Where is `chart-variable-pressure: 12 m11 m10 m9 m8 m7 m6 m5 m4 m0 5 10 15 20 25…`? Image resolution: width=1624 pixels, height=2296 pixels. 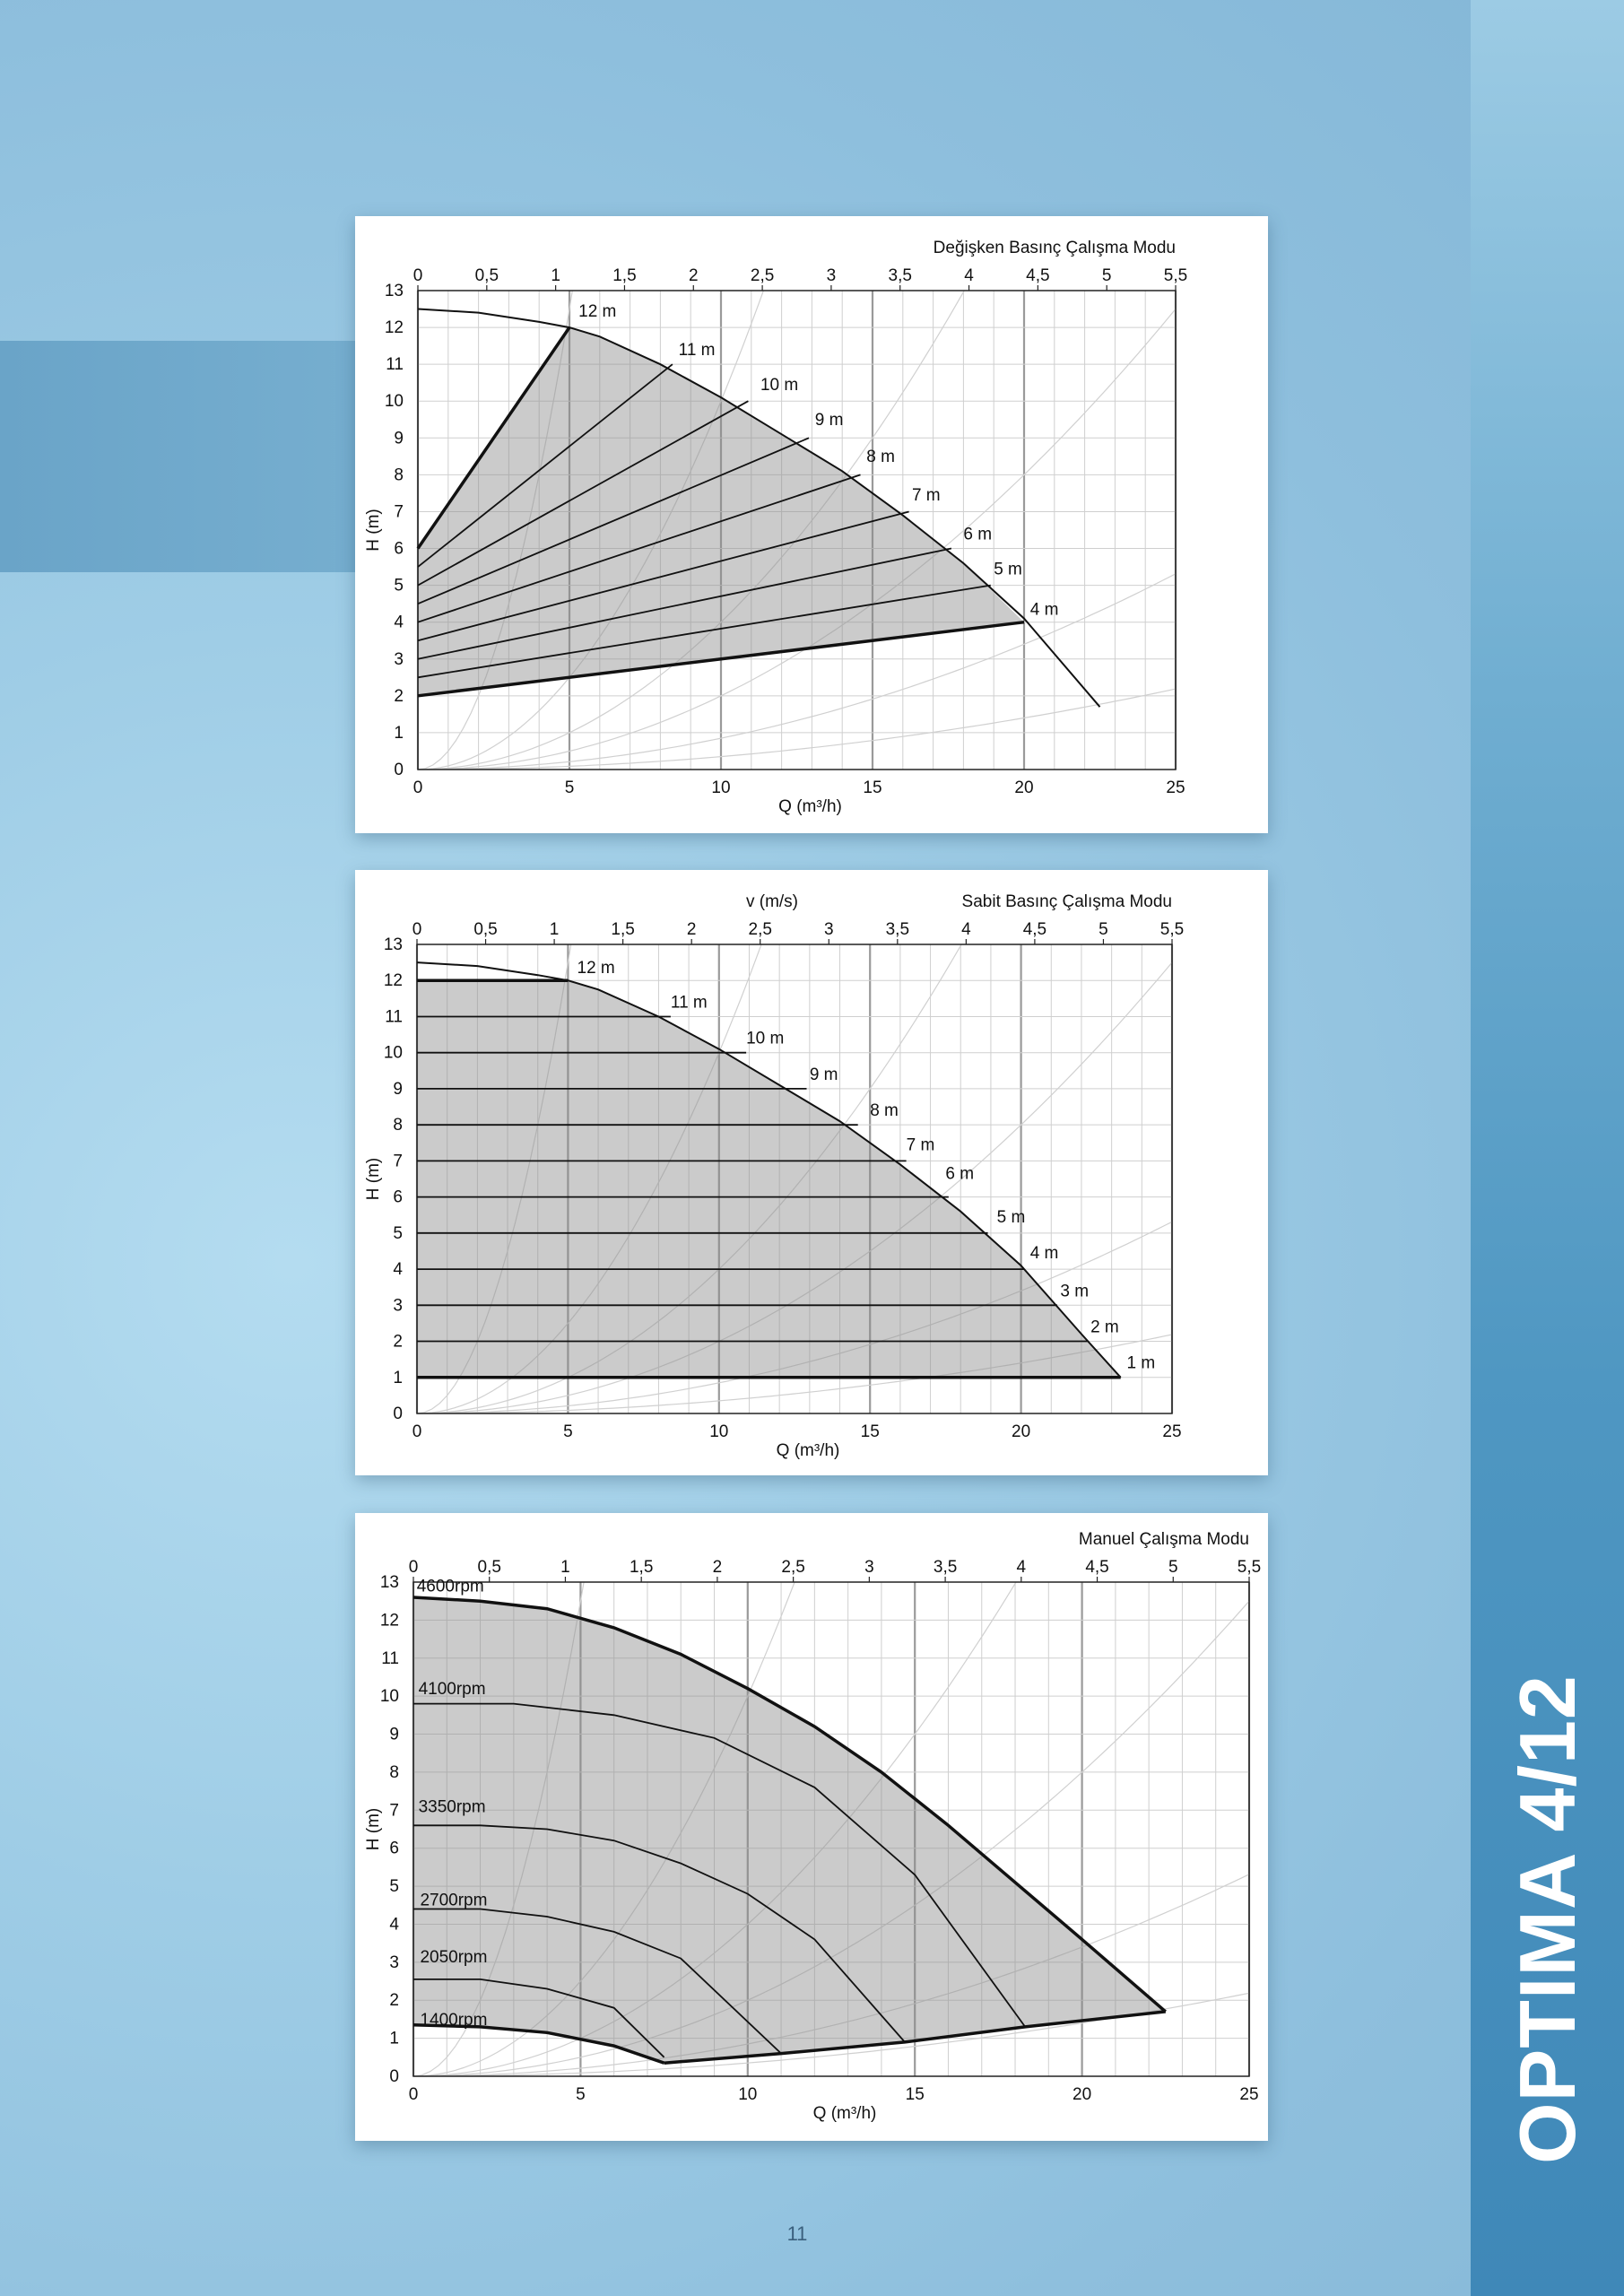
chart-variable-pressure: 12 m11 m10 m9 m8 m7 m6 m5 m4 m0 5 10 15 20 25… is located at coordinates (775, 527).